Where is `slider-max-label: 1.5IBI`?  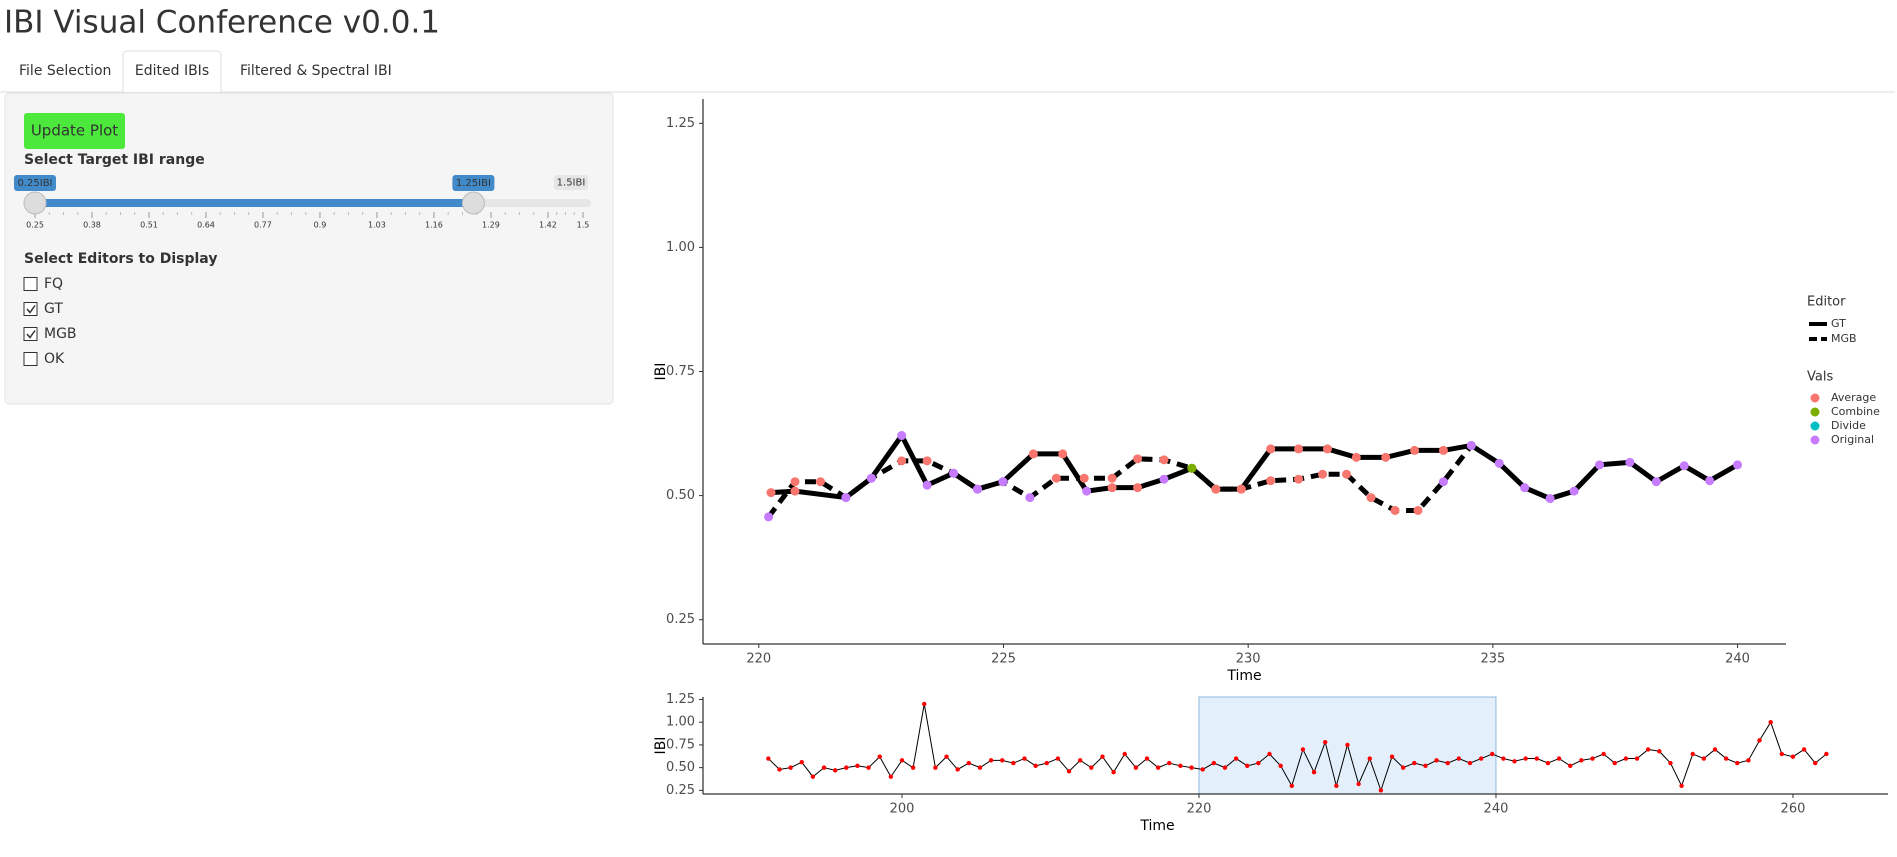 slider-max-label: 1.5IBI is located at coordinates (571, 183).